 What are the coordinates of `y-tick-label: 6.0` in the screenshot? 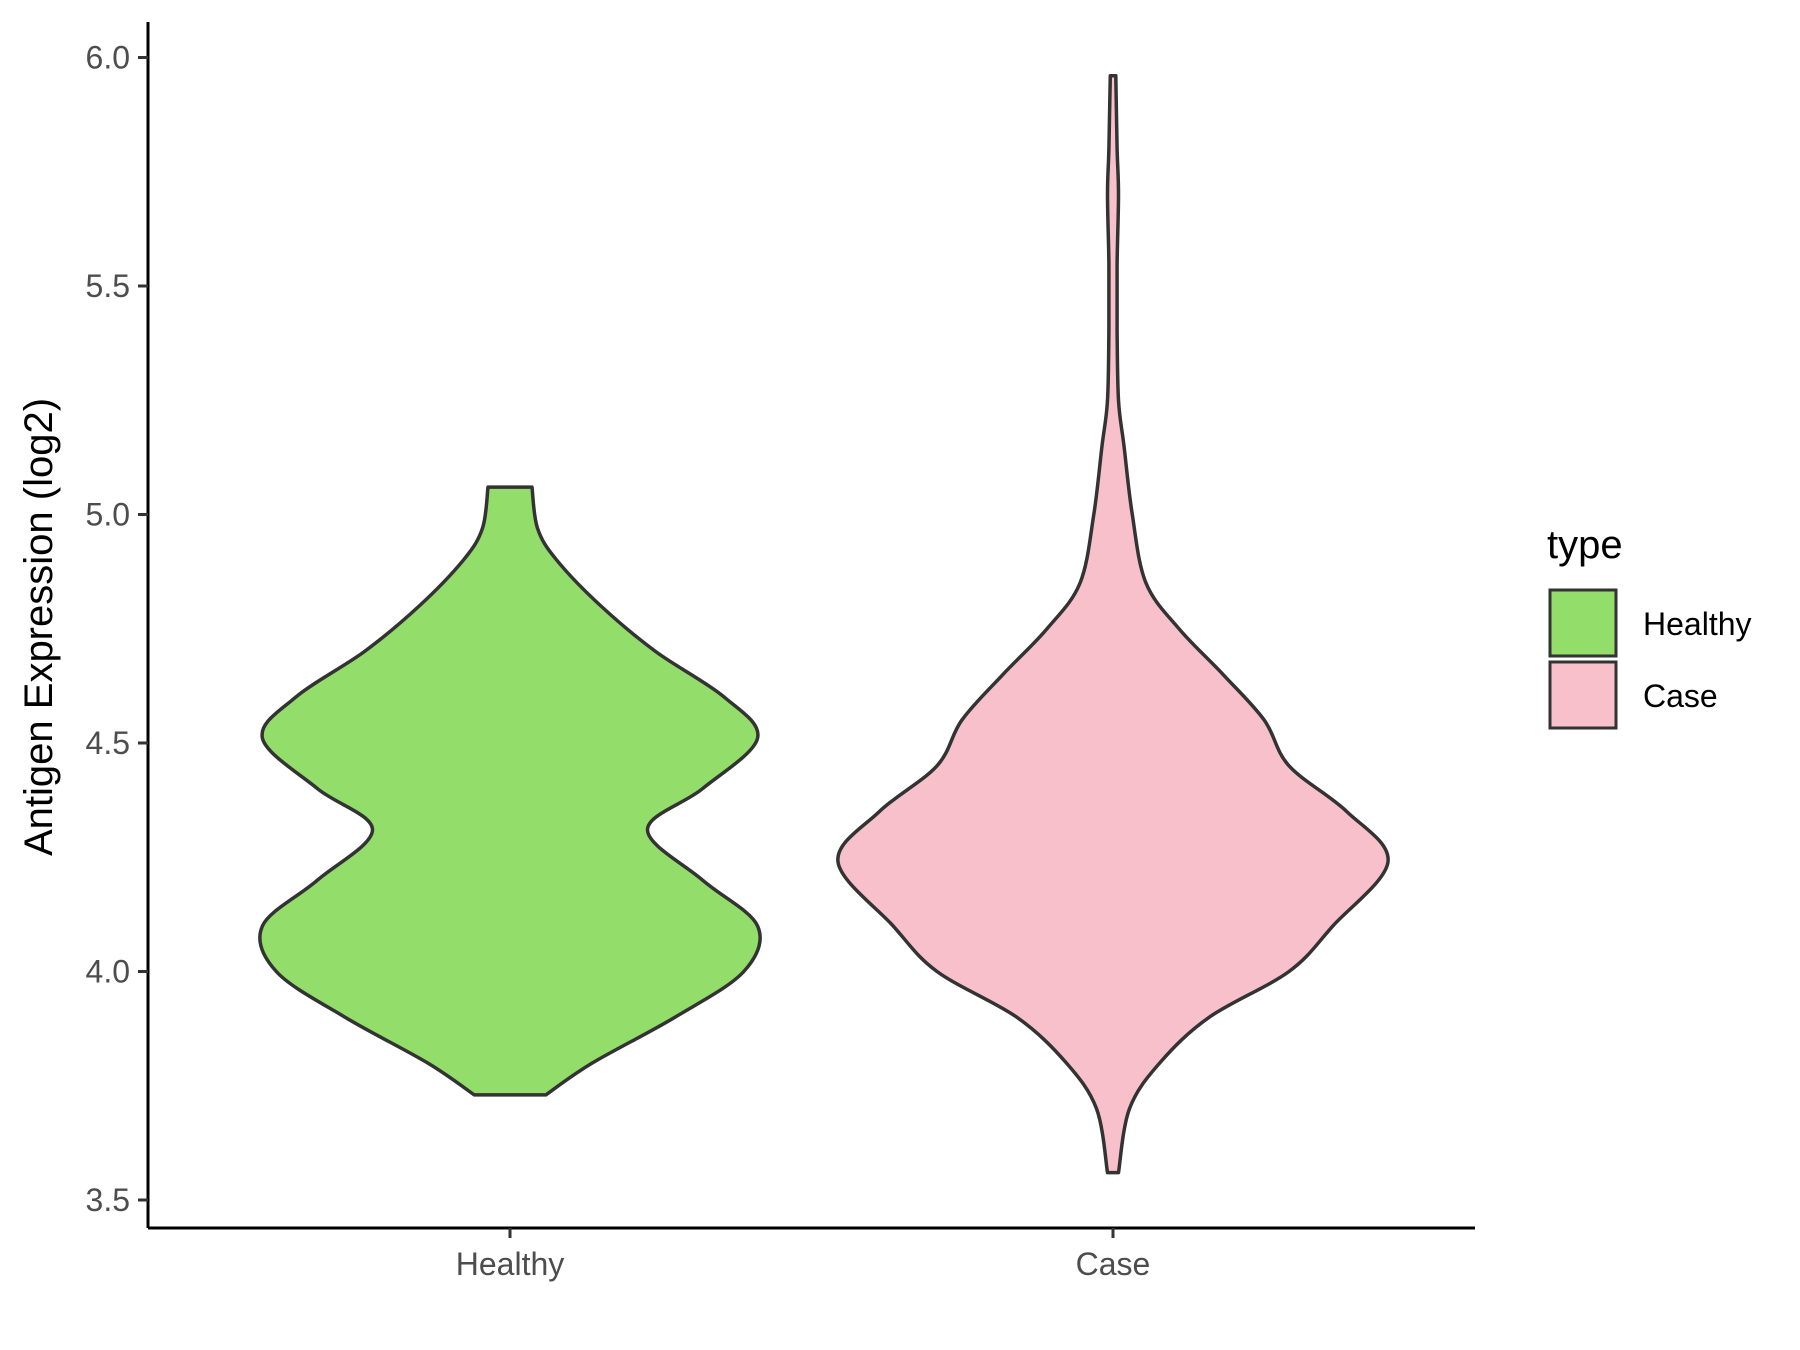 It's located at (108, 58).